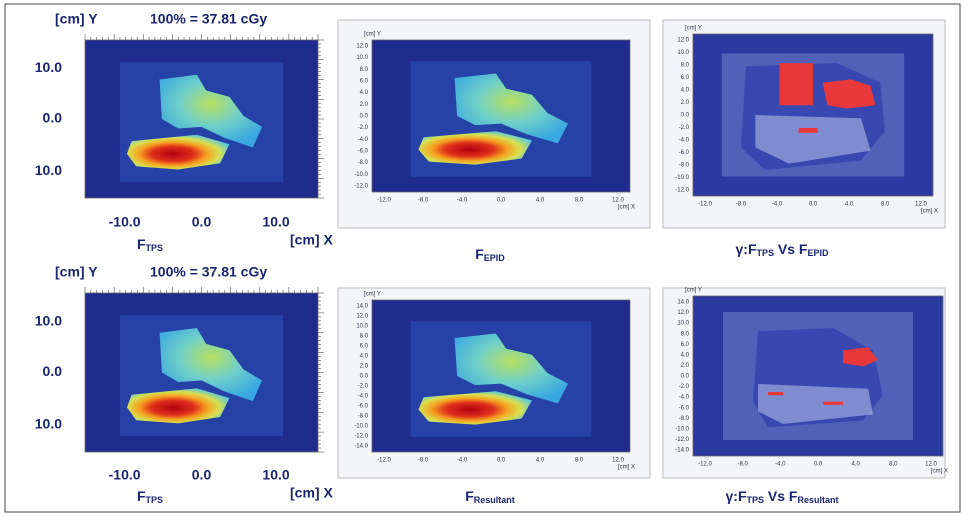 This screenshot has width=964, height=516. Describe the element at coordinates (490, 497) in the screenshot. I see `caption: FResultant` at that location.